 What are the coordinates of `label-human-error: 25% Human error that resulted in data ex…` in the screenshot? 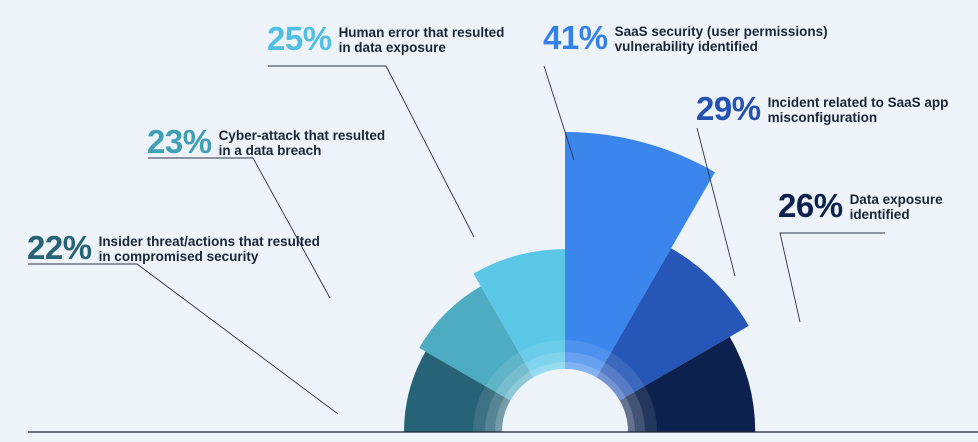 It's located at (391, 38).